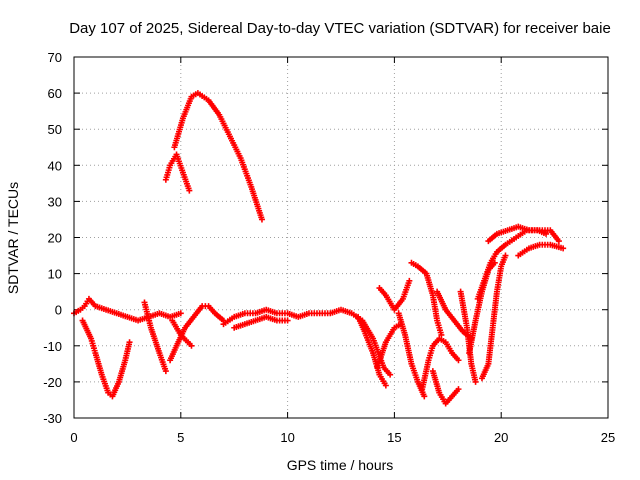  I want to click on x-axis-label: GPS time / hours, so click(340, 465).